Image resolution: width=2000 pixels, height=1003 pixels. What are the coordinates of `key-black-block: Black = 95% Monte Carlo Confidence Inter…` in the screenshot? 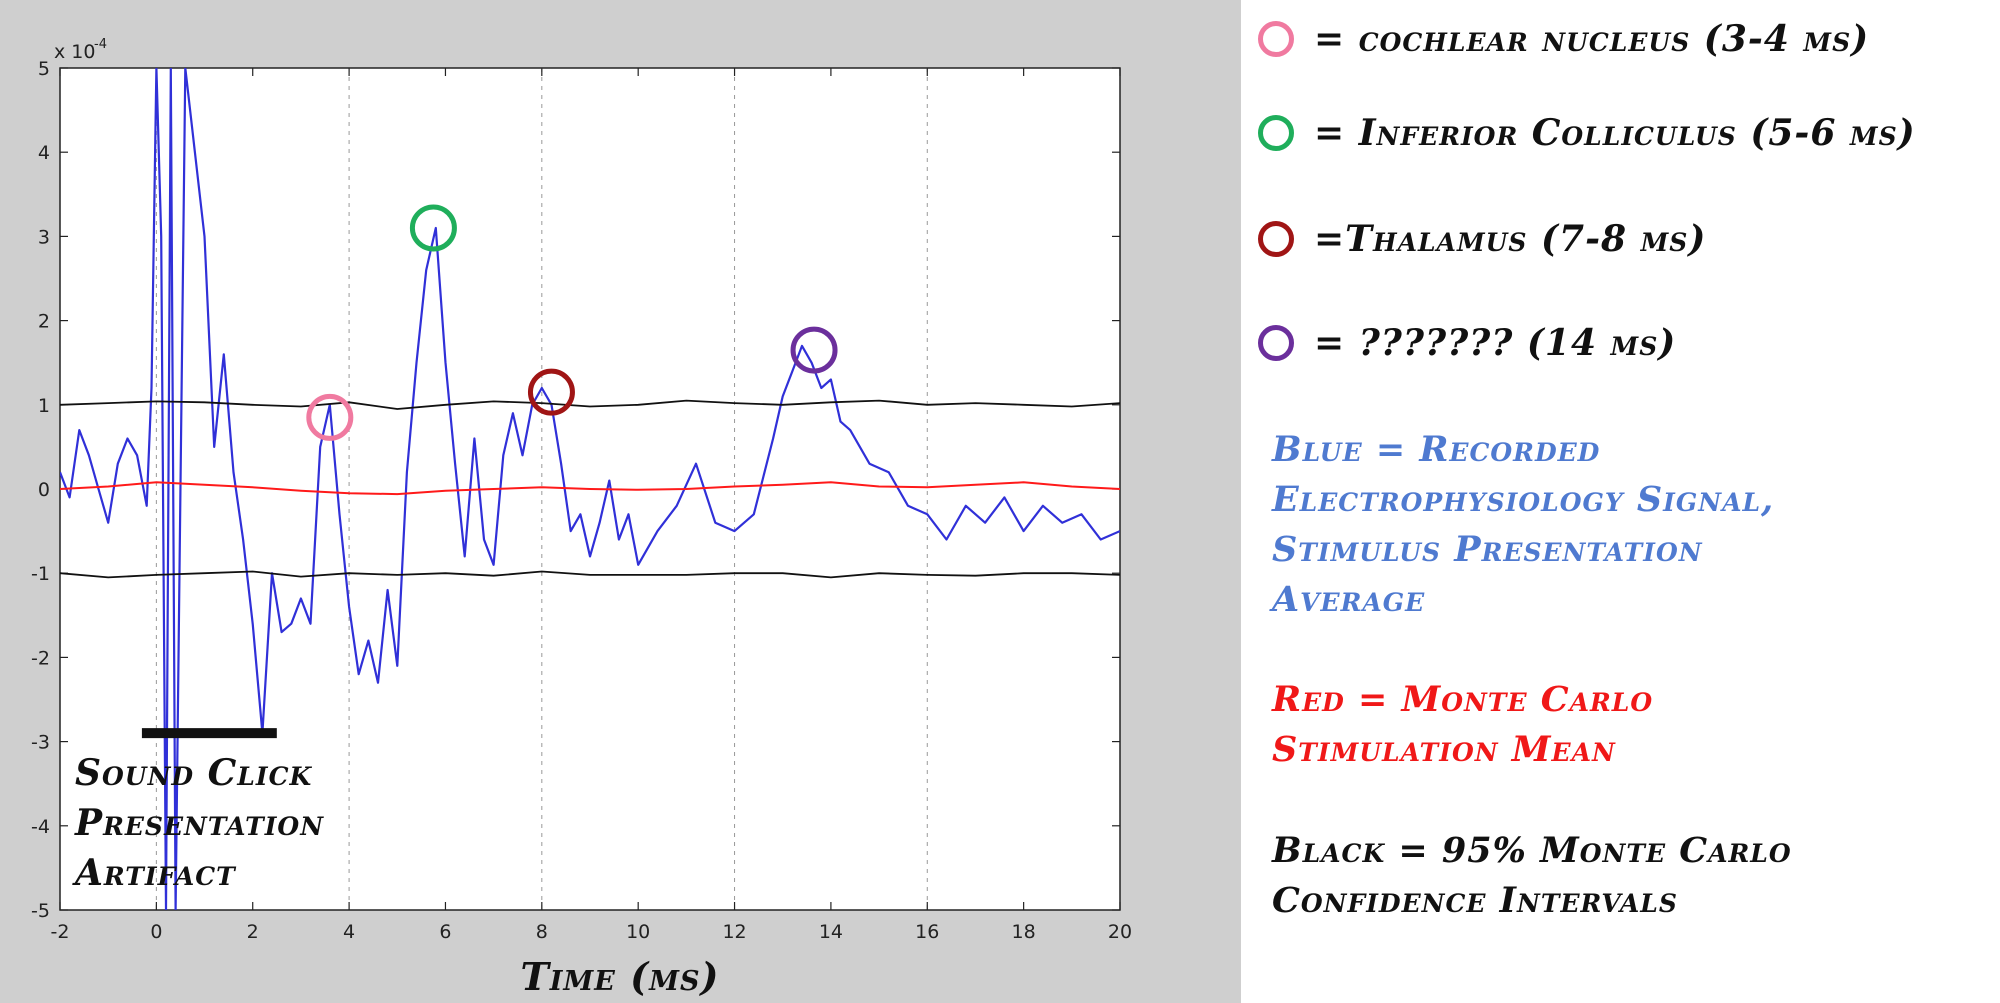 It's located at (1622, 876).